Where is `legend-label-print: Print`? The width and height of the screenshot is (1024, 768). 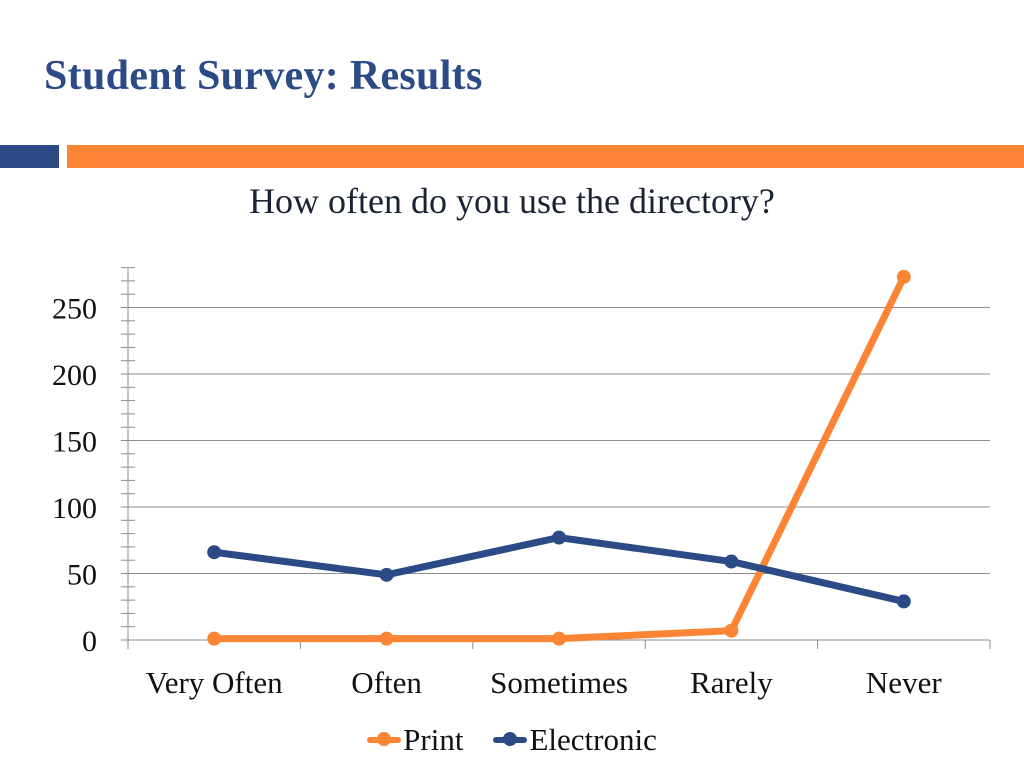
legend-label-print: Print is located at coordinates (433, 739).